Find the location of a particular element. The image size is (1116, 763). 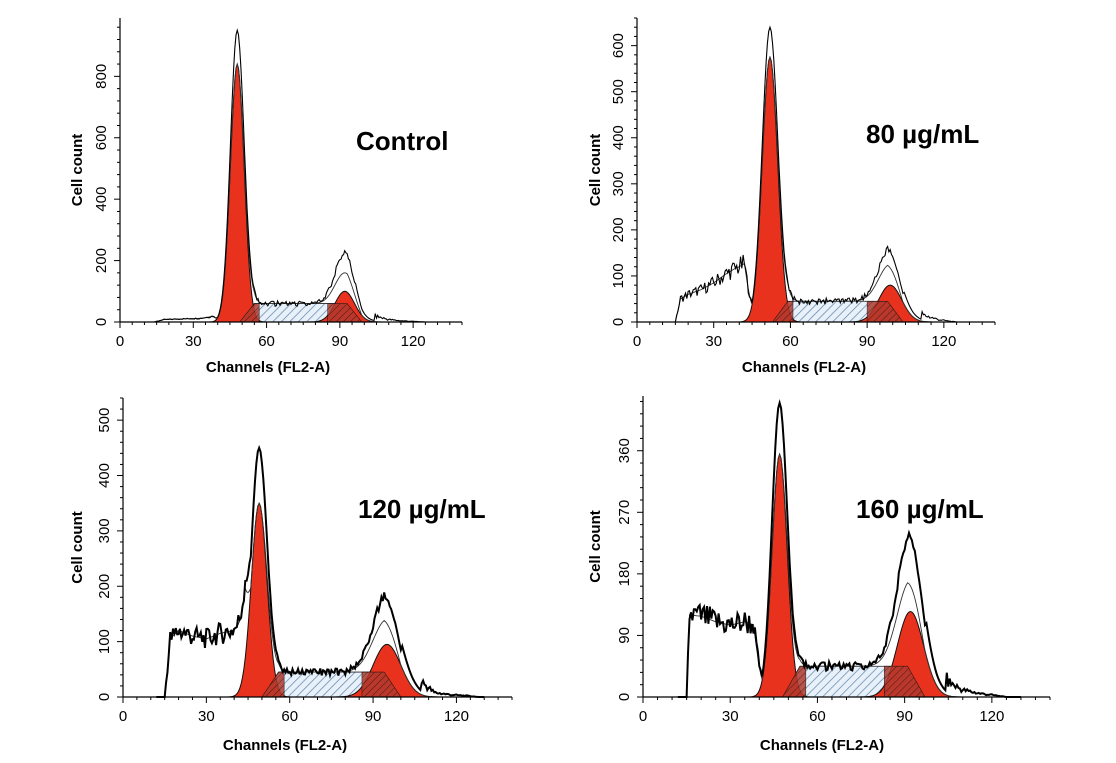

y-tick-label: 90 is located at coordinates (624, 635).